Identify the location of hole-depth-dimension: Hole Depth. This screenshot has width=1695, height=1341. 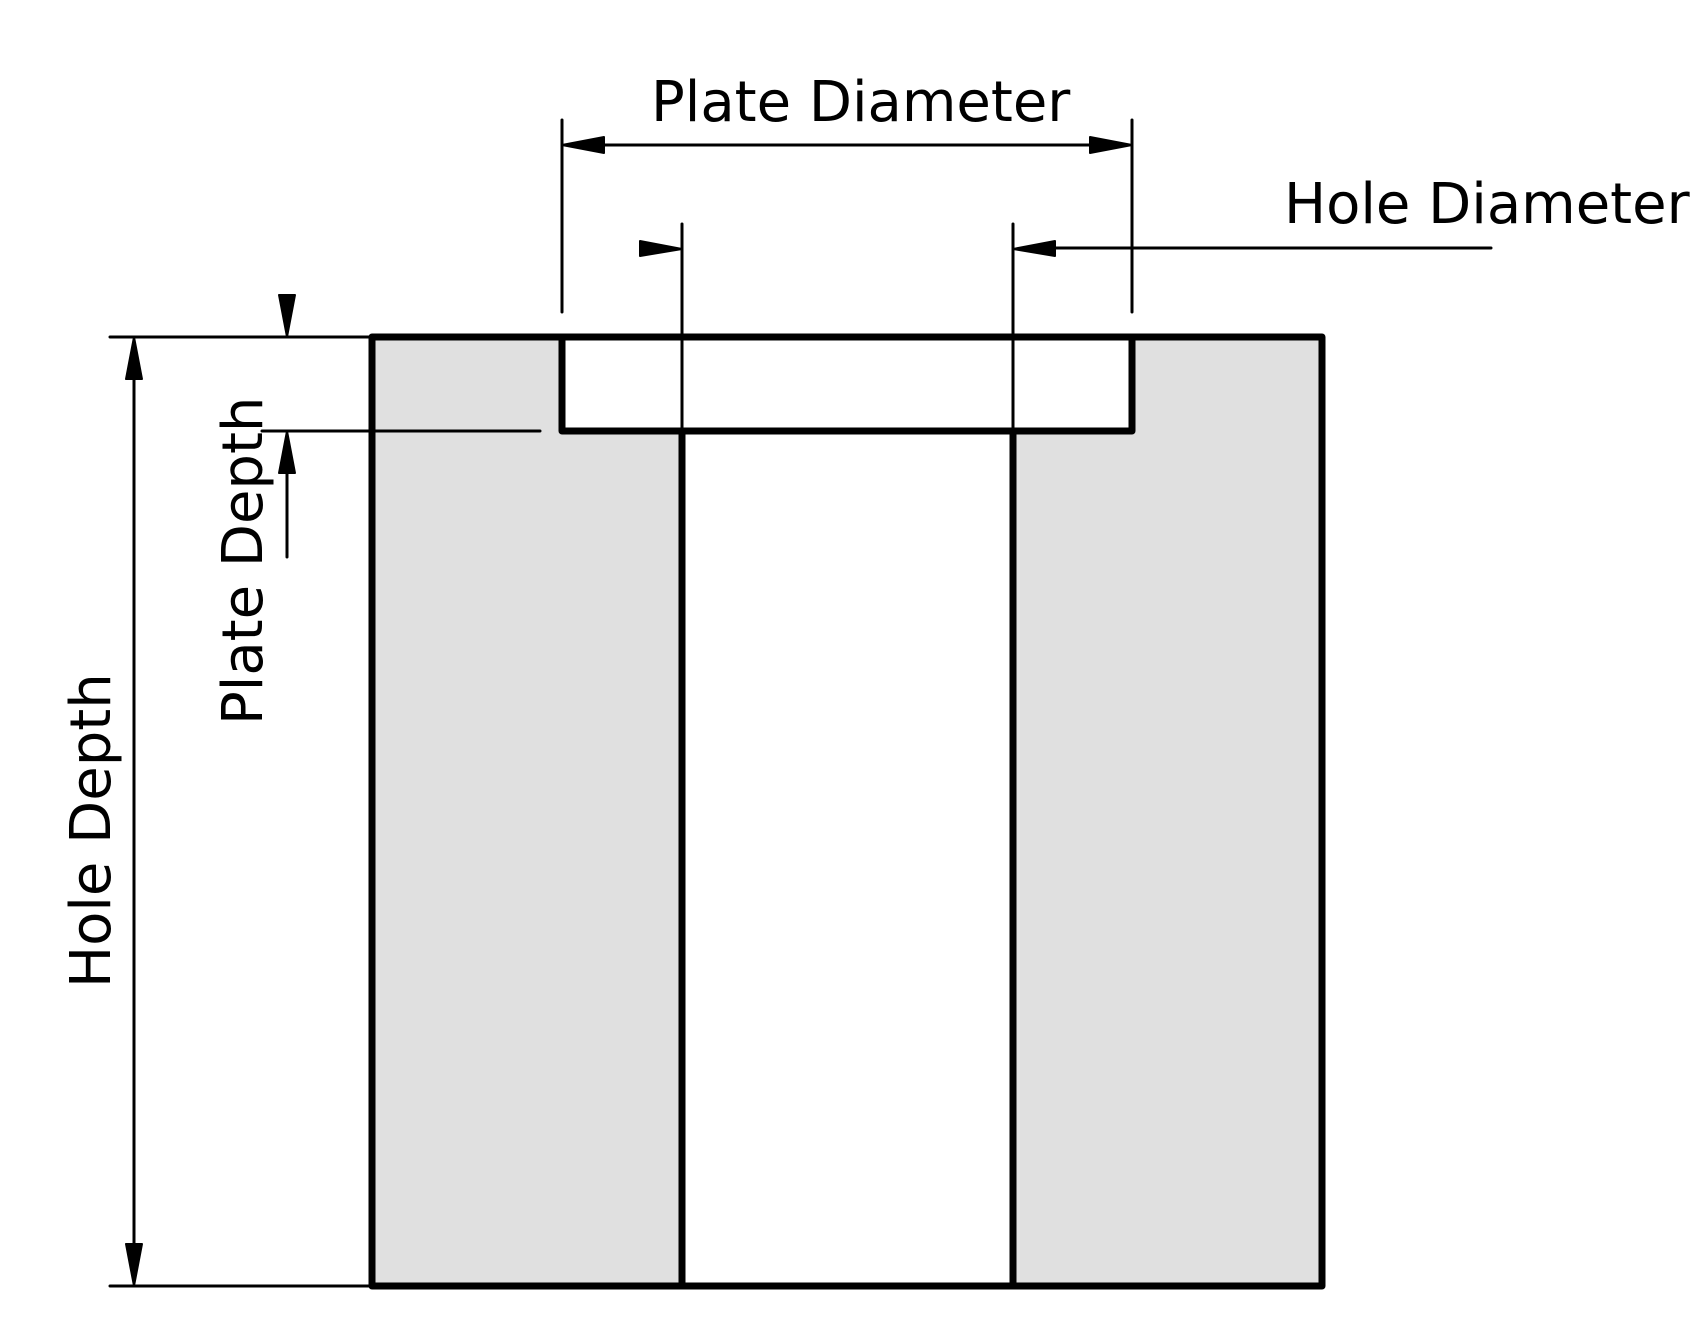
(216, 811).